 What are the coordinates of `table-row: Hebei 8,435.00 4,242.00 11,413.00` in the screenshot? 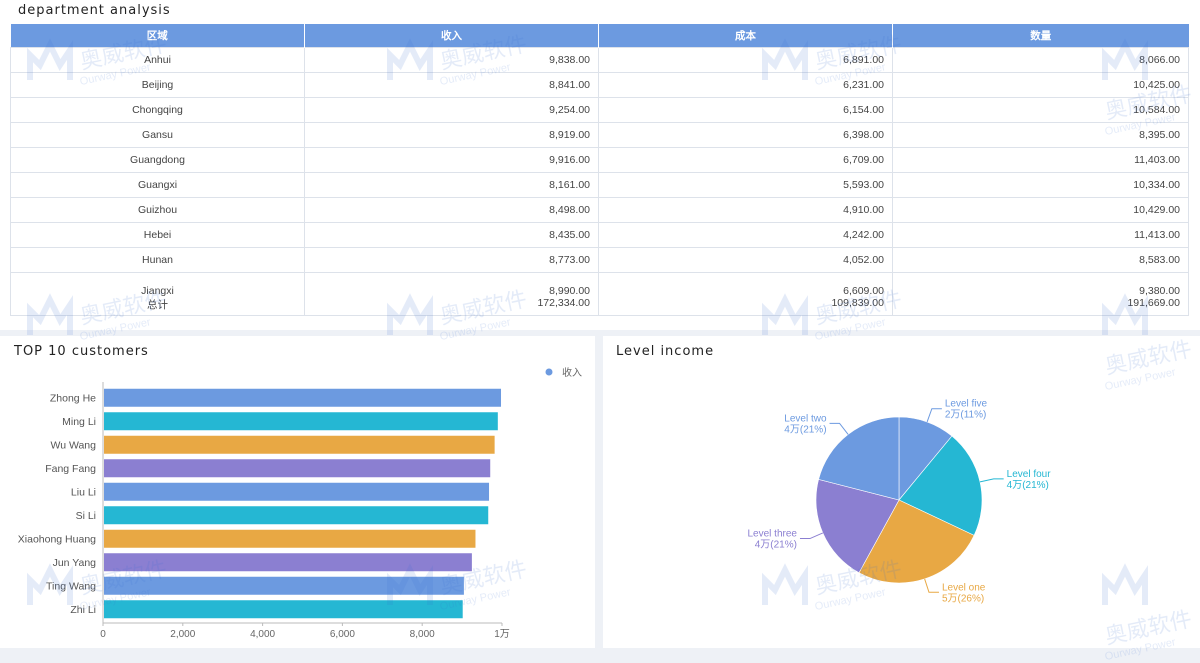 It's located at (599, 235).